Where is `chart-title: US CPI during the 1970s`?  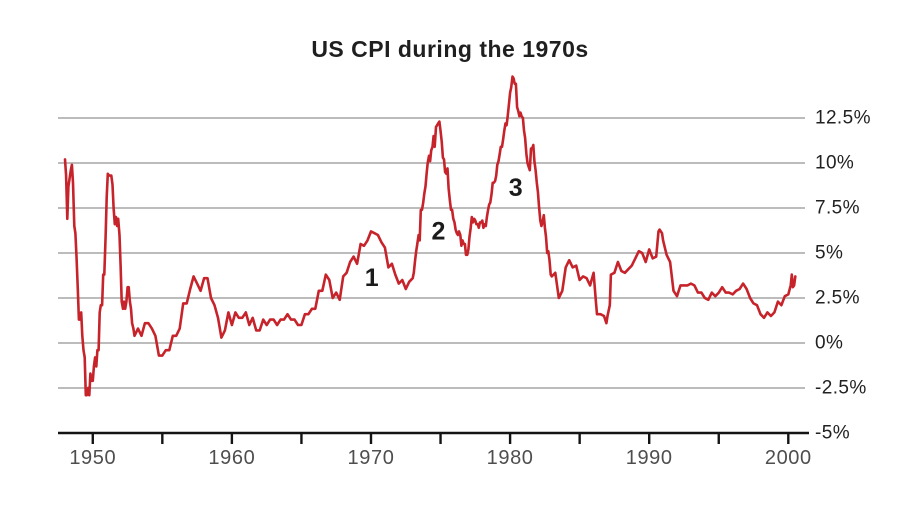
chart-title: US CPI during the 1970s is located at coordinates (449, 49).